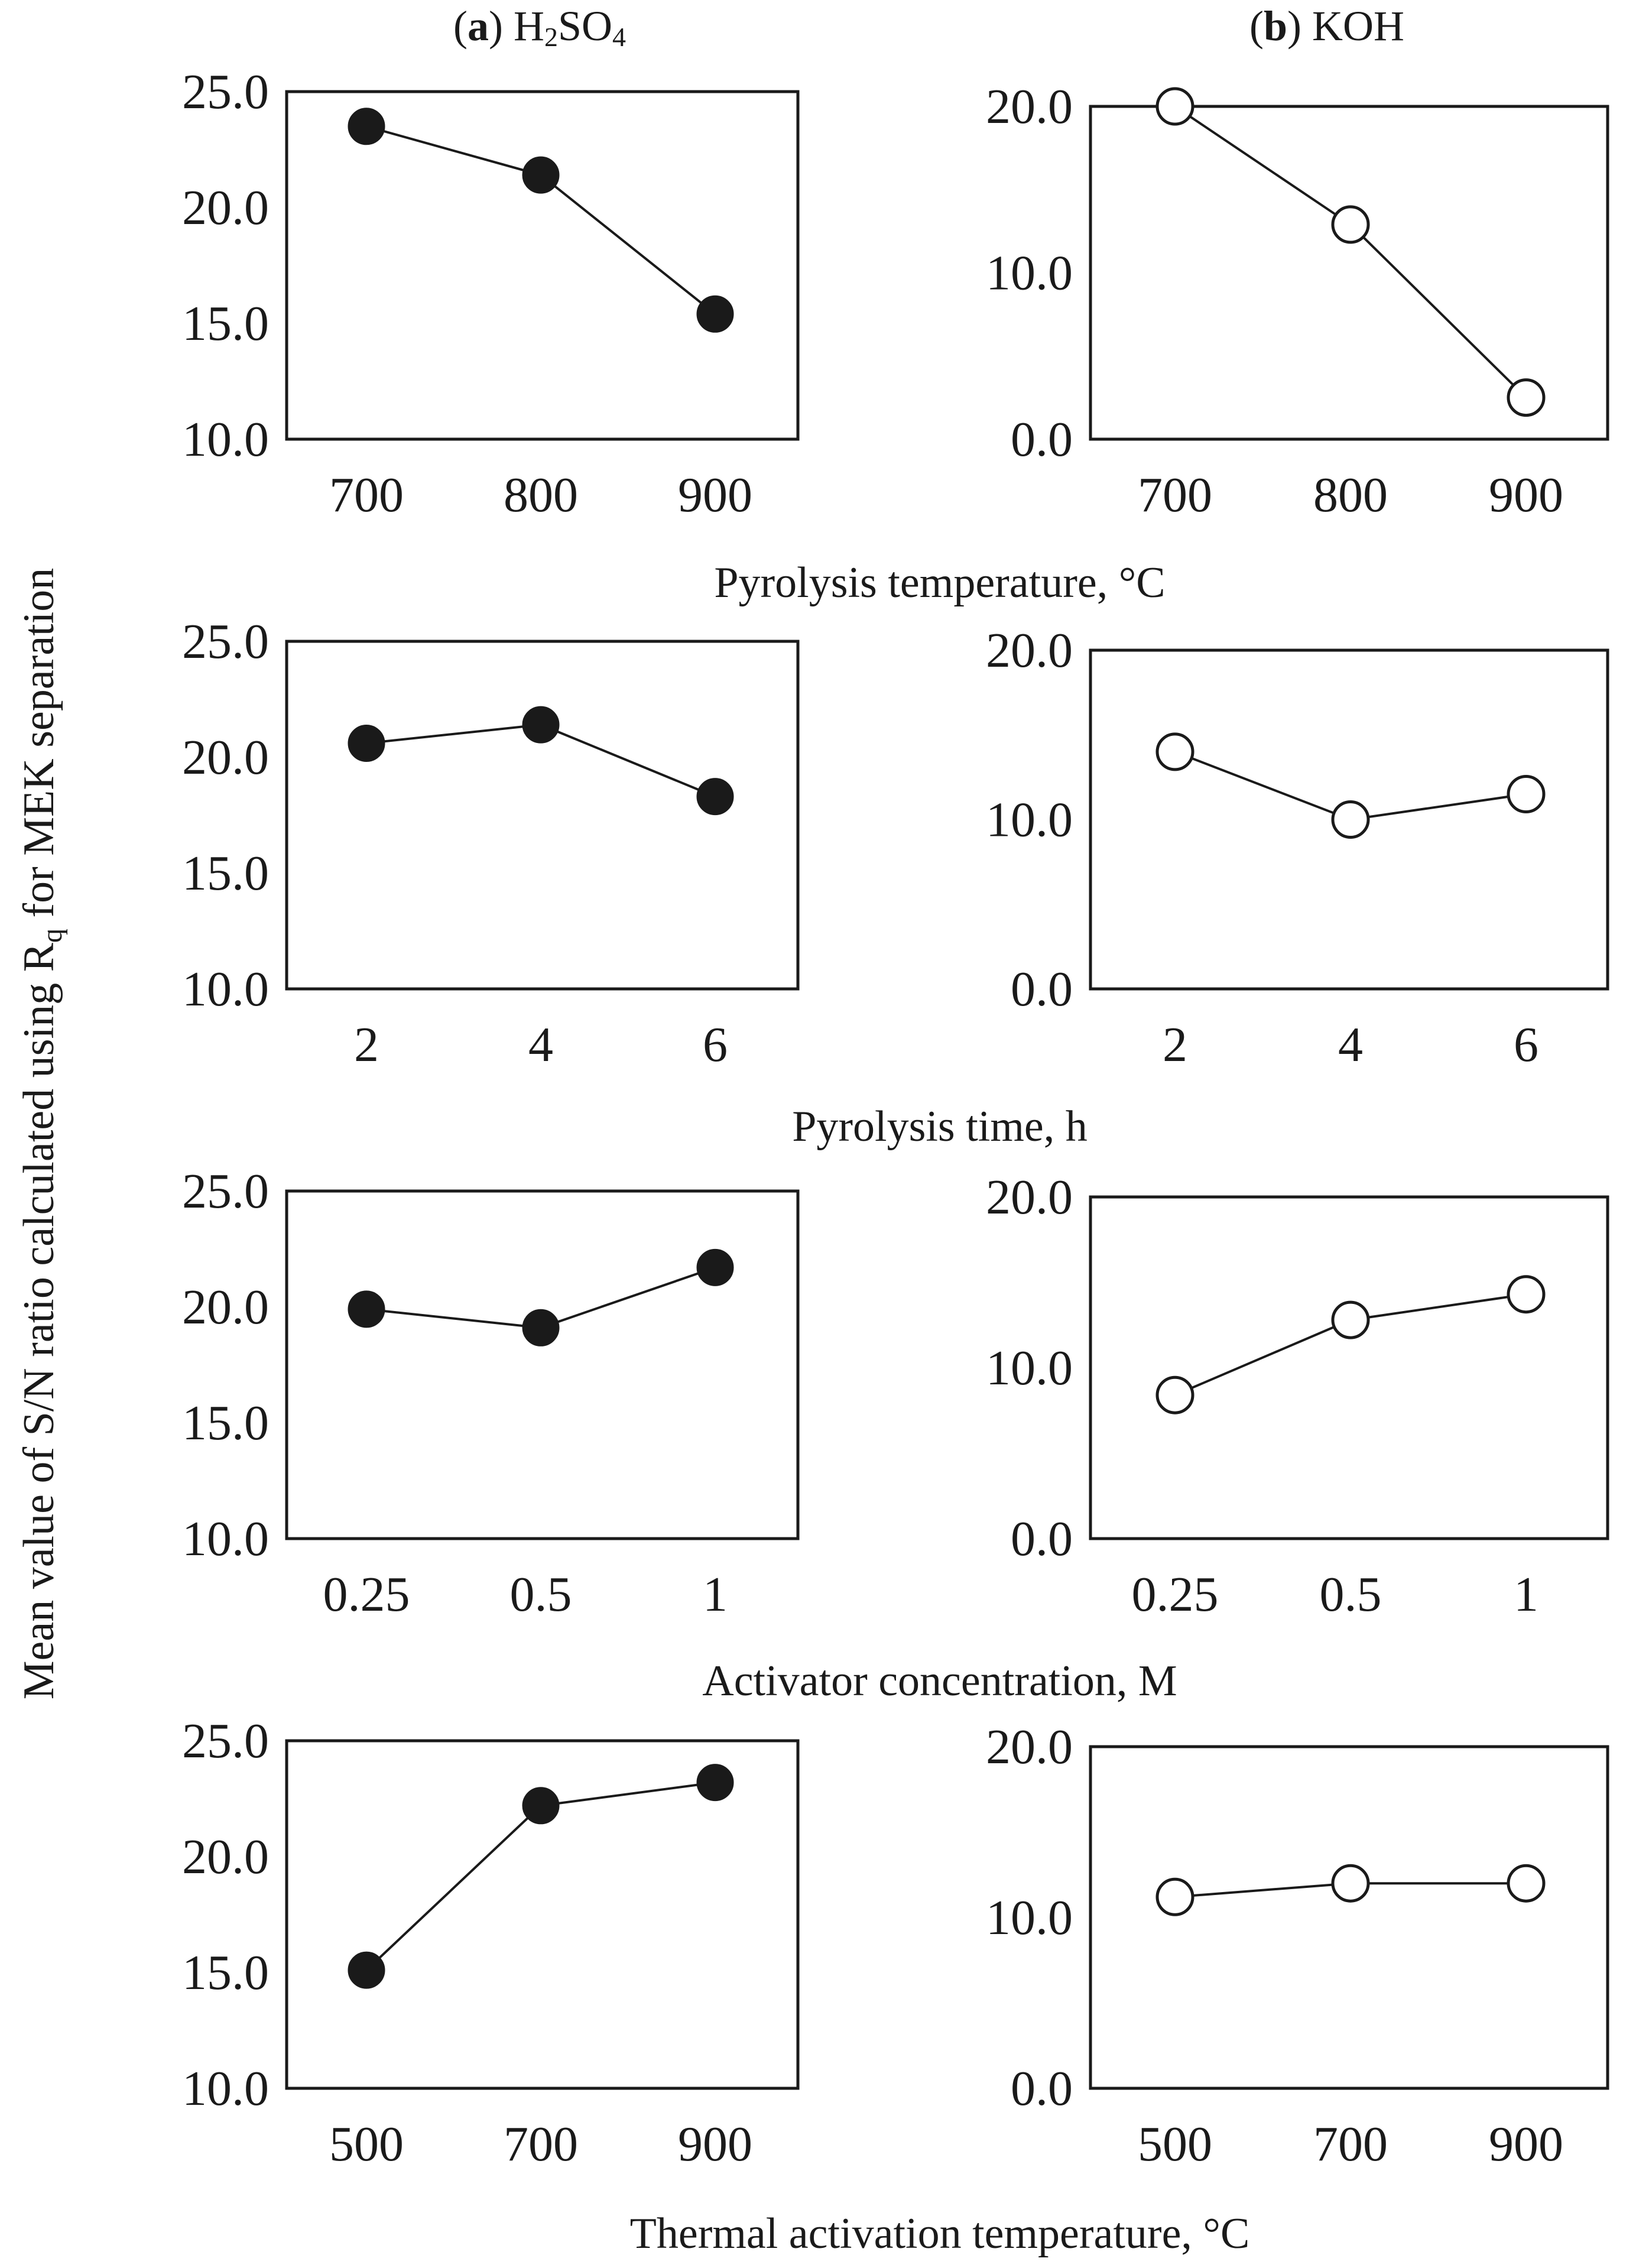 The image size is (1636, 2268). I want to click on panel-a-pyrolysis-time: 10.0 15.0 20.0 25.0 2 4 6, so click(491, 843).